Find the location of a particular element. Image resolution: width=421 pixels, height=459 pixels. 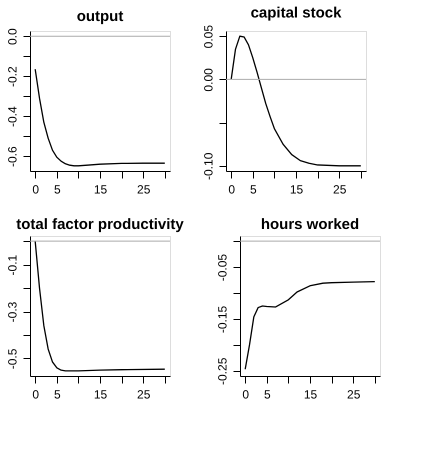

y-tick-label: -0.3 is located at coordinates (13, 311).